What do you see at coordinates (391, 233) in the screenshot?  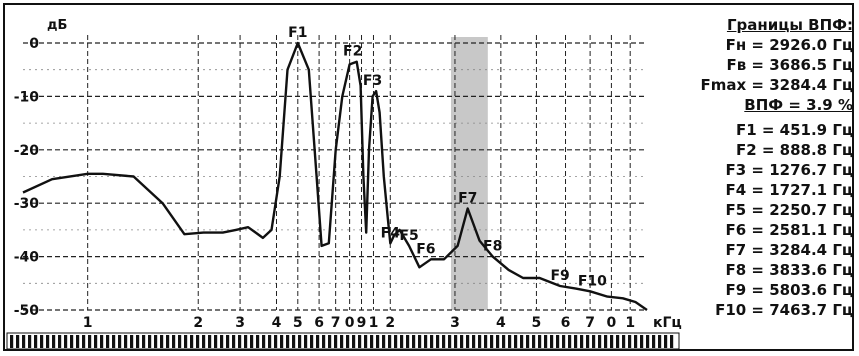 I see `formant-label-4: F4` at bounding box center [391, 233].